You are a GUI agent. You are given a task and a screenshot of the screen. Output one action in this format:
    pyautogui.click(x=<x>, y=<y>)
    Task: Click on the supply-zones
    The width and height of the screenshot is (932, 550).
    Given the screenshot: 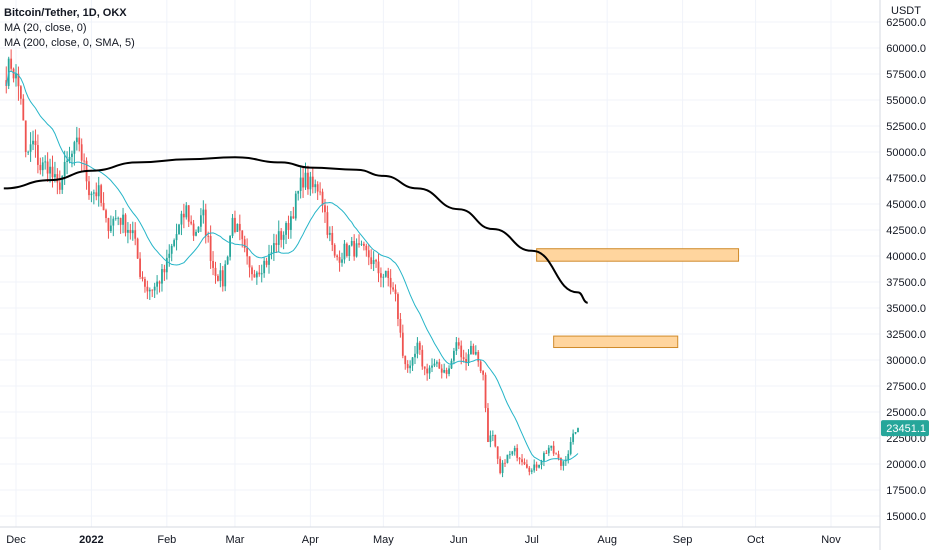 What is the action you would take?
    pyautogui.click(x=638, y=298)
    